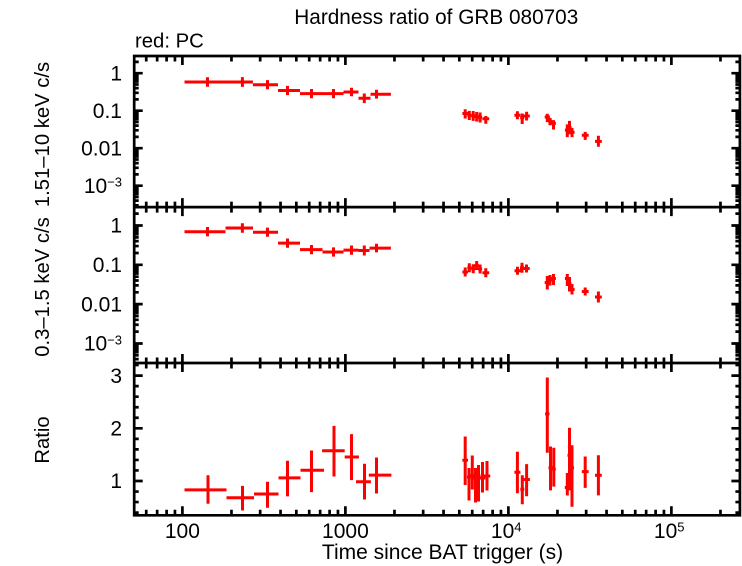 The width and height of the screenshot is (742, 566). What do you see at coordinates (116, 376) in the screenshot?
I see `svg-text: 3` at bounding box center [116, 376].